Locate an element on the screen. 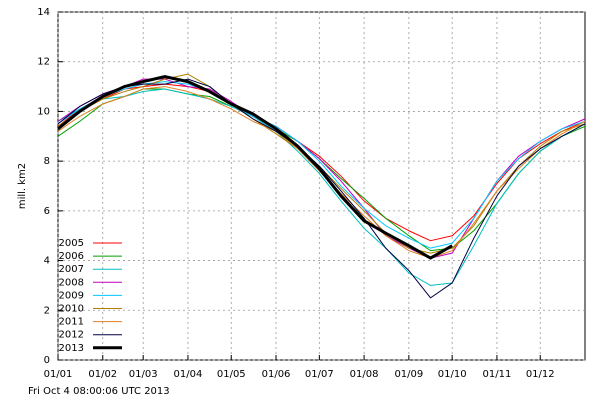  y-tick-label: 2 is located at coordinates (47, 310).